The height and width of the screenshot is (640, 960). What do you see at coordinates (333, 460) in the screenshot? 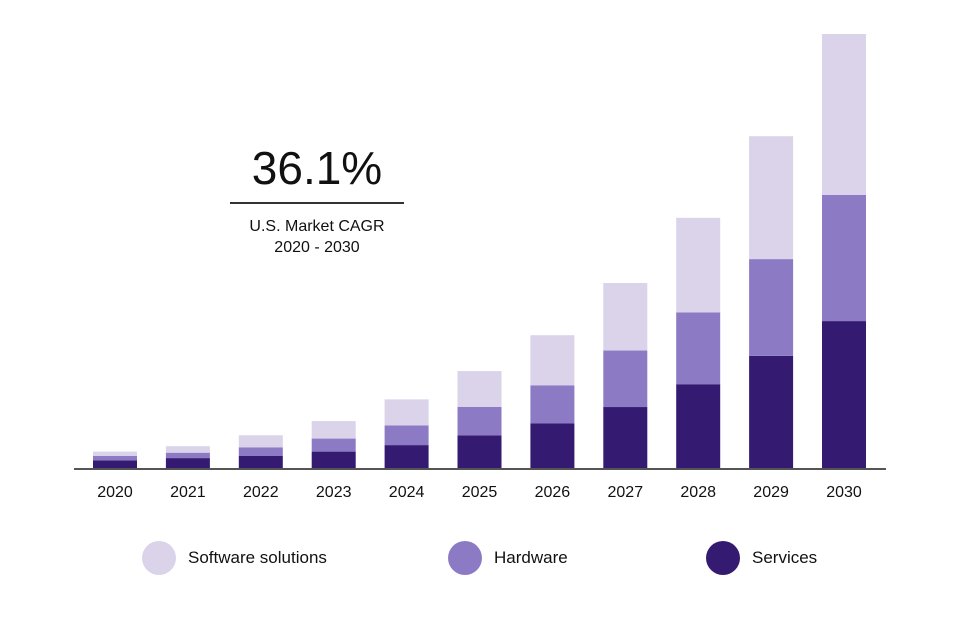
I see `bar-services-2023` at bounding box center [333, 460].